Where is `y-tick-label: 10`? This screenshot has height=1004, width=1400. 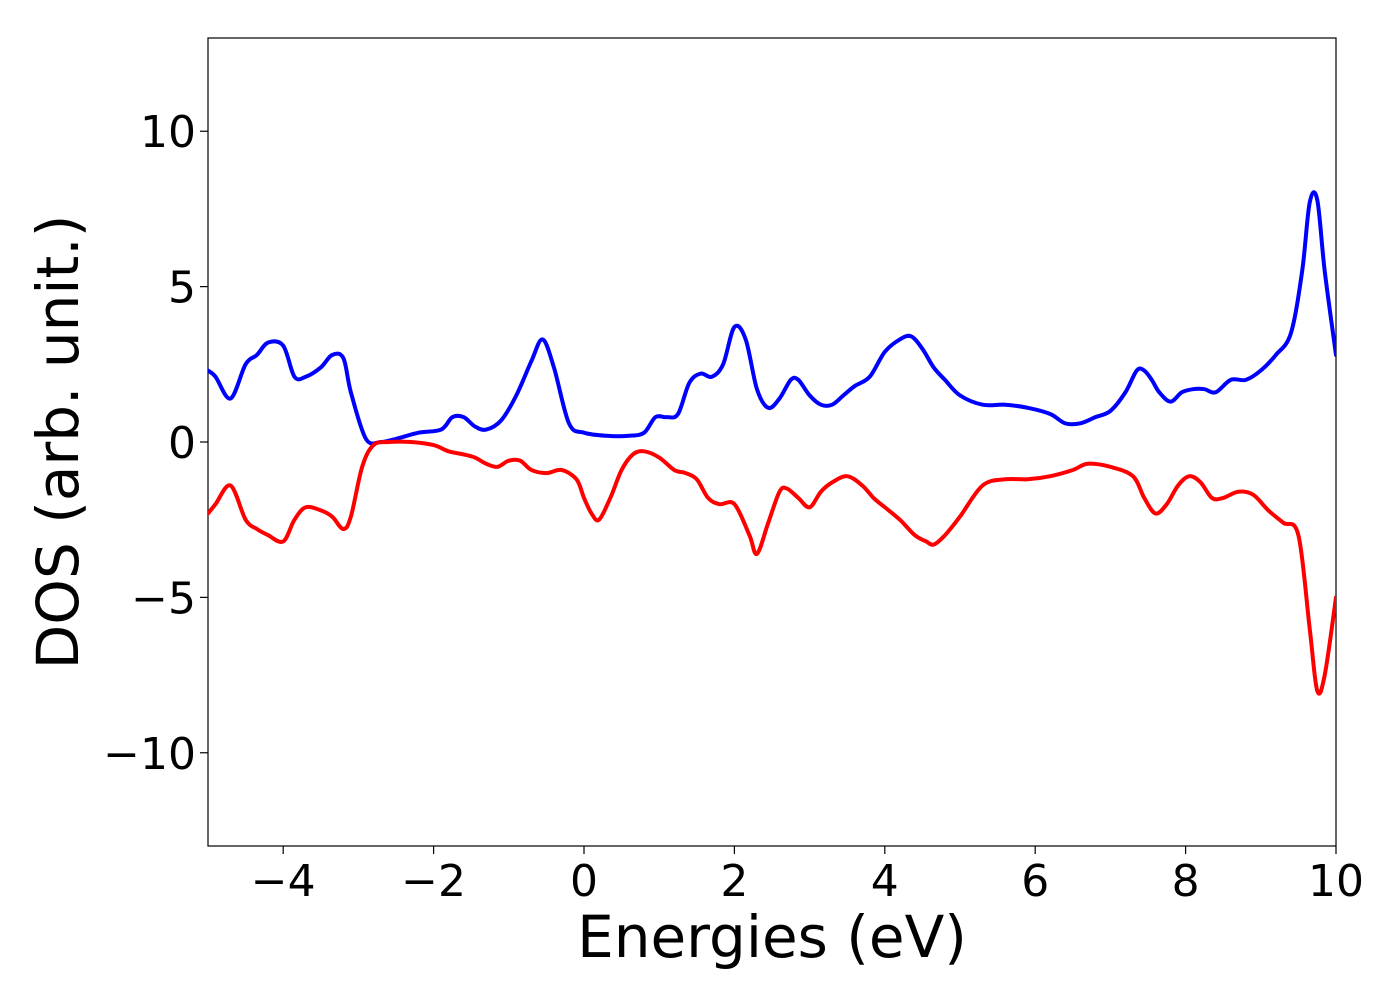 y-tick-label: 10 is located at coordinates (168, 132).